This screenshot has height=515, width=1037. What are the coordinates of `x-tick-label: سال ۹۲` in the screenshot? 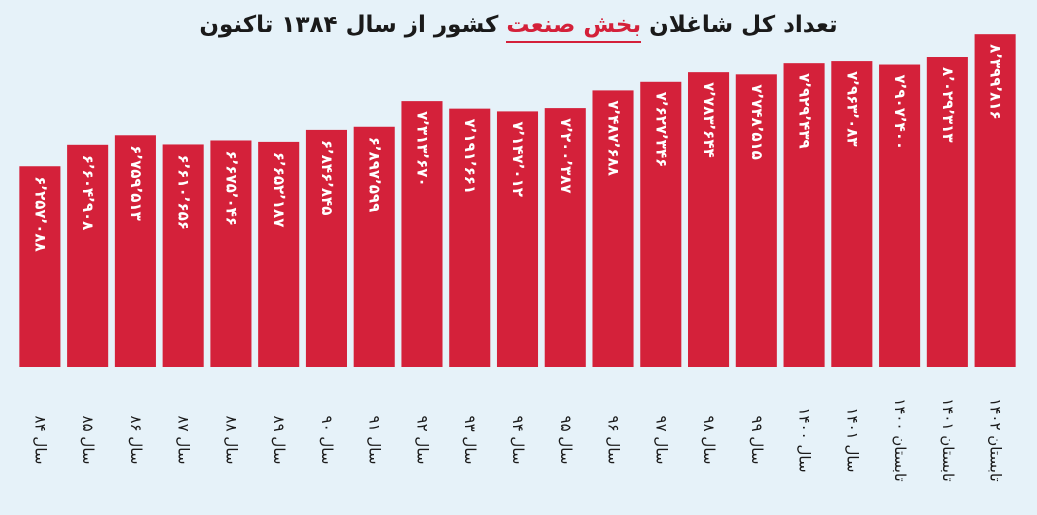 It's located at (422, 440).